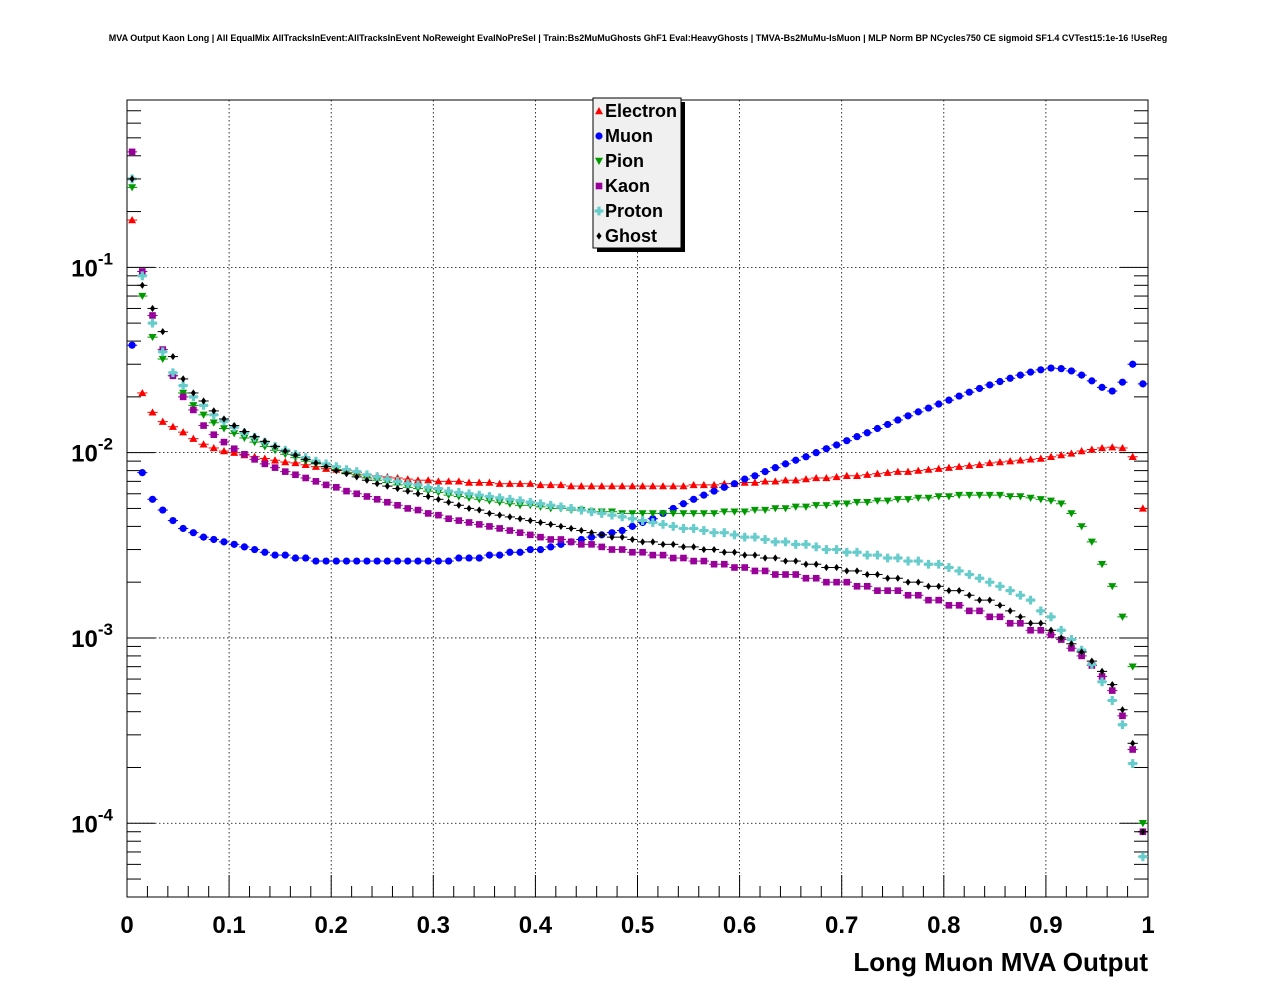  I want to click on x-tick-label: 0.2, so click(331, 925).